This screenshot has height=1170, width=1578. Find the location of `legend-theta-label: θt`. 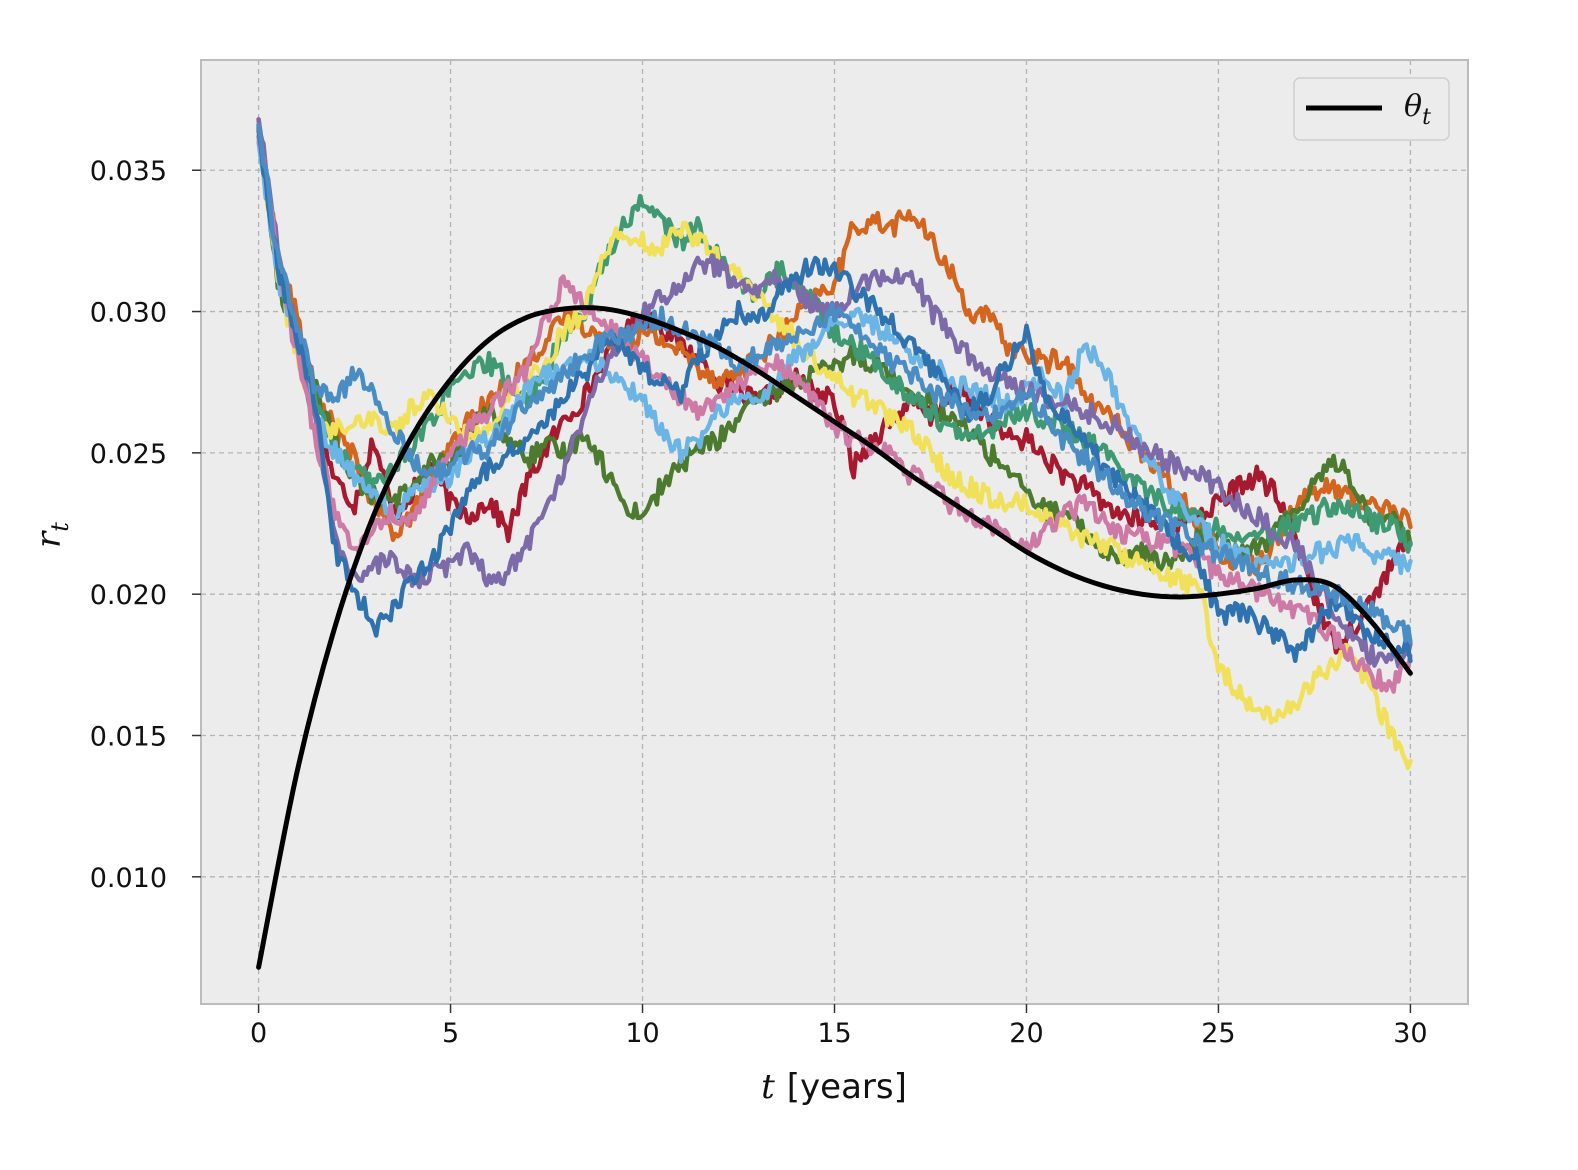

legend-theta-label: θt is located at coordinates (1417, 109).